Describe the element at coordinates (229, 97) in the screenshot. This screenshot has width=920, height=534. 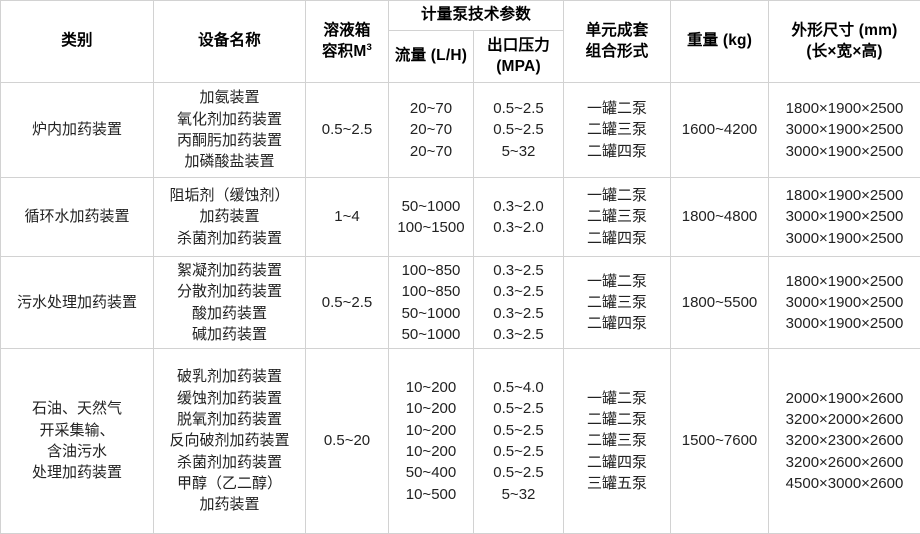
I see `cell-equipment-line: 加氨装置` at that location.